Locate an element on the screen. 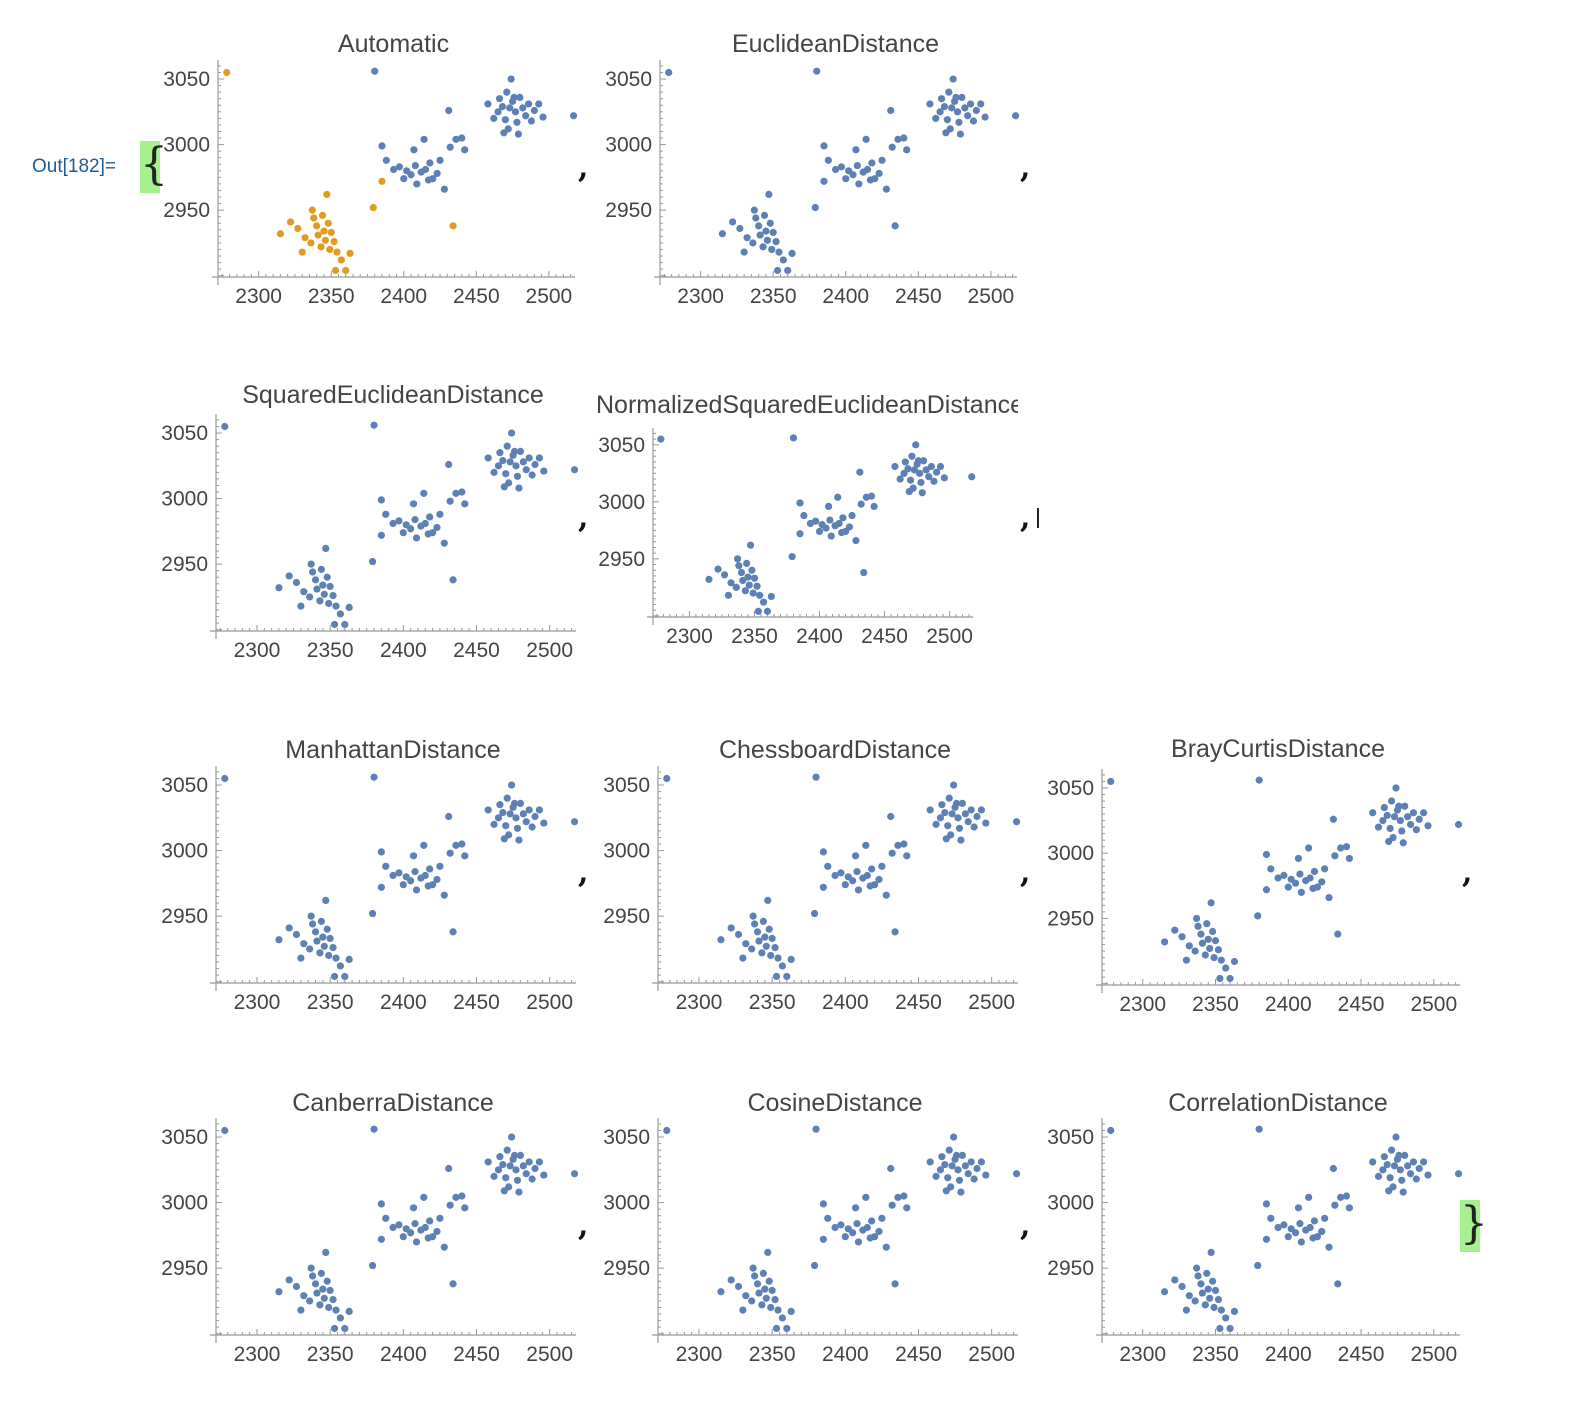  x-tick-label: 2500 is located at coordinates (991, 1002).